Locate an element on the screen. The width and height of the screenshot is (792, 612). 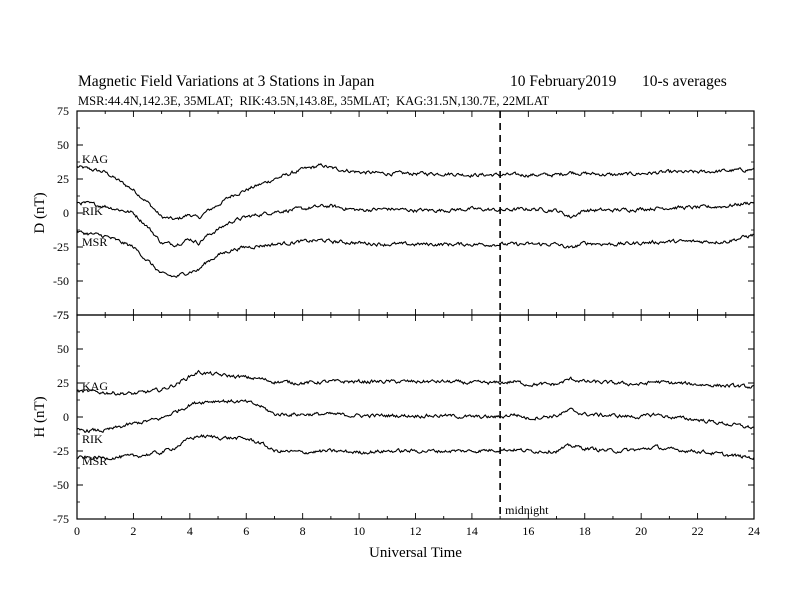
series-line-D-kag is located at coordinates (415, 191).